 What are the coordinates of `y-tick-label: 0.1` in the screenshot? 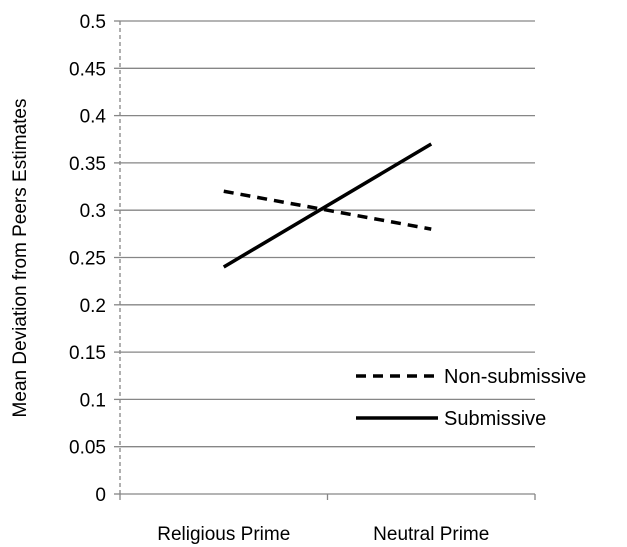 It's located at (93, 400).